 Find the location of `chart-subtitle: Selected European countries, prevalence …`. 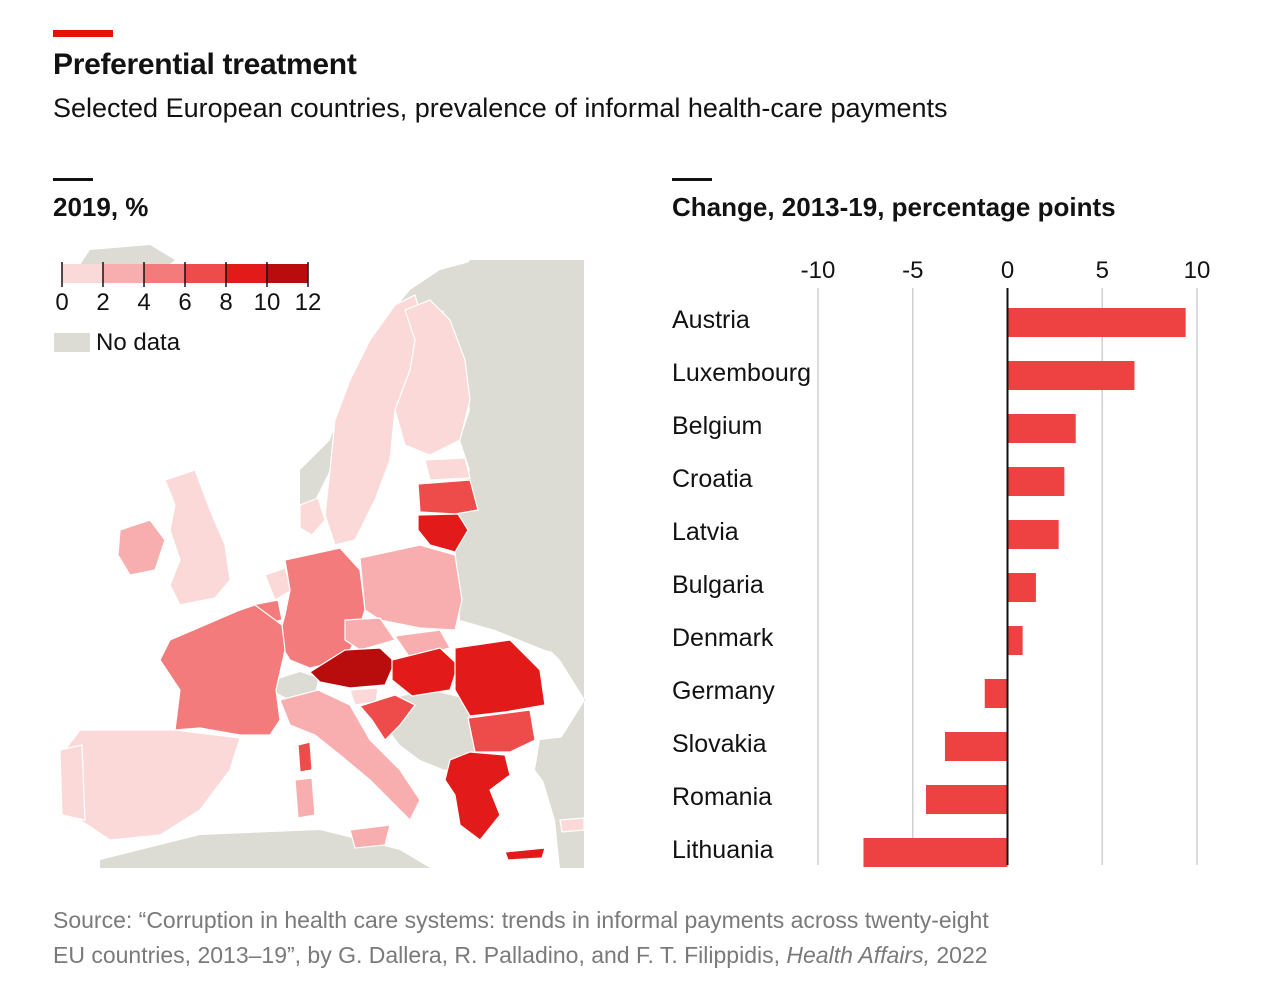

chart-subtitle: Selected European countries, prevalence … is located at coordinates (500, 108).